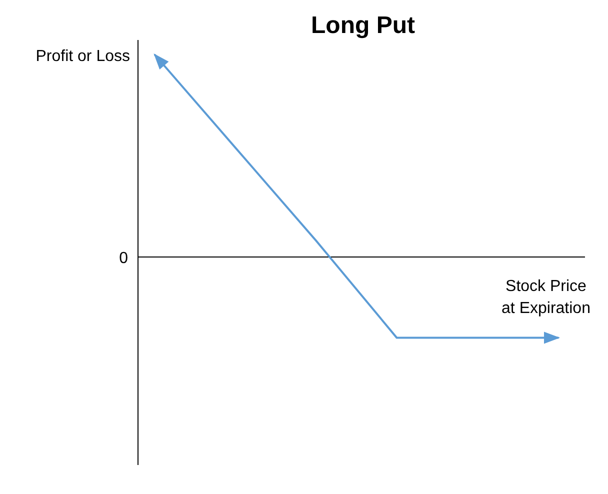 Image resolution: width=608 pixels, height=494 pixels. What do you see at coordinates (363, 25) in the screenshot?
I see `chart-title: Long Put` at bounding box center [363, 25].